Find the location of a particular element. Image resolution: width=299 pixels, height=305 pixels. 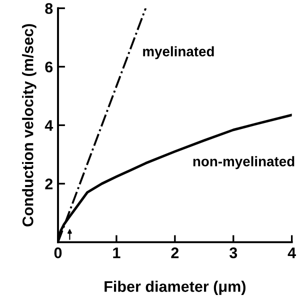

y-tick-label: 6 is located at coordinates (49, 67).